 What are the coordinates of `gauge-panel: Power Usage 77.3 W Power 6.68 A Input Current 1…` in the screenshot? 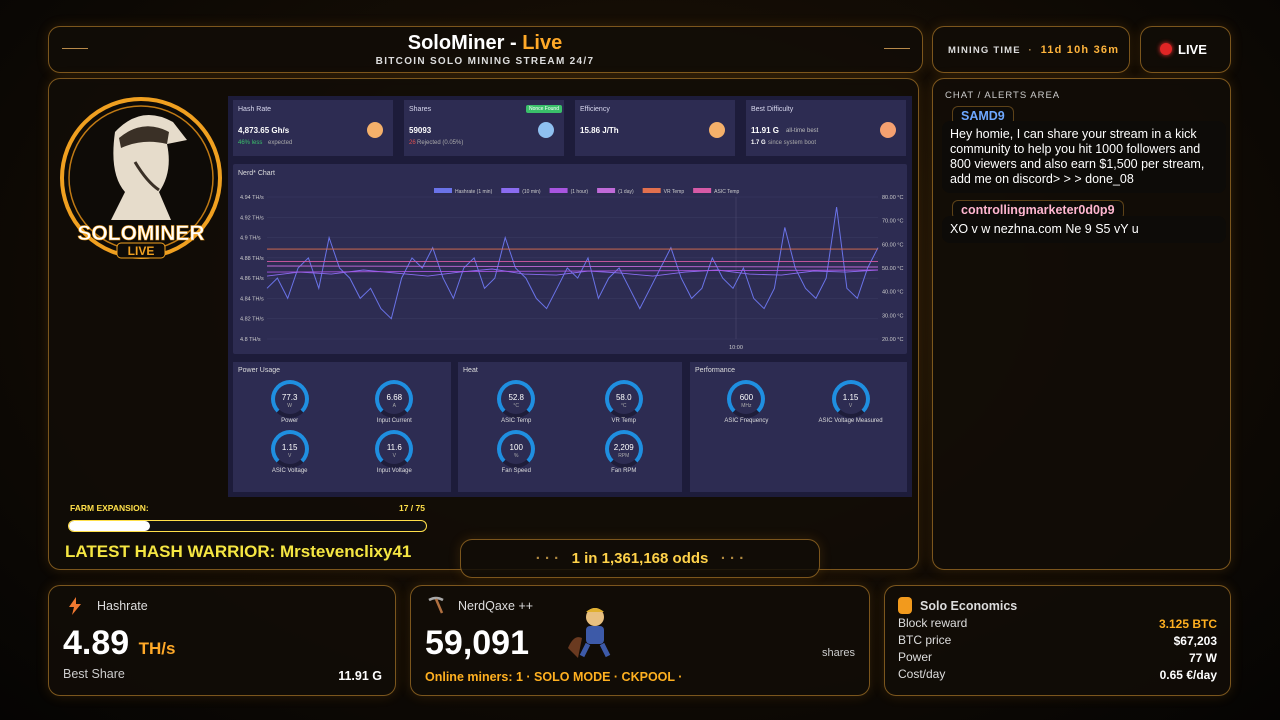 It's located at (342, 427).